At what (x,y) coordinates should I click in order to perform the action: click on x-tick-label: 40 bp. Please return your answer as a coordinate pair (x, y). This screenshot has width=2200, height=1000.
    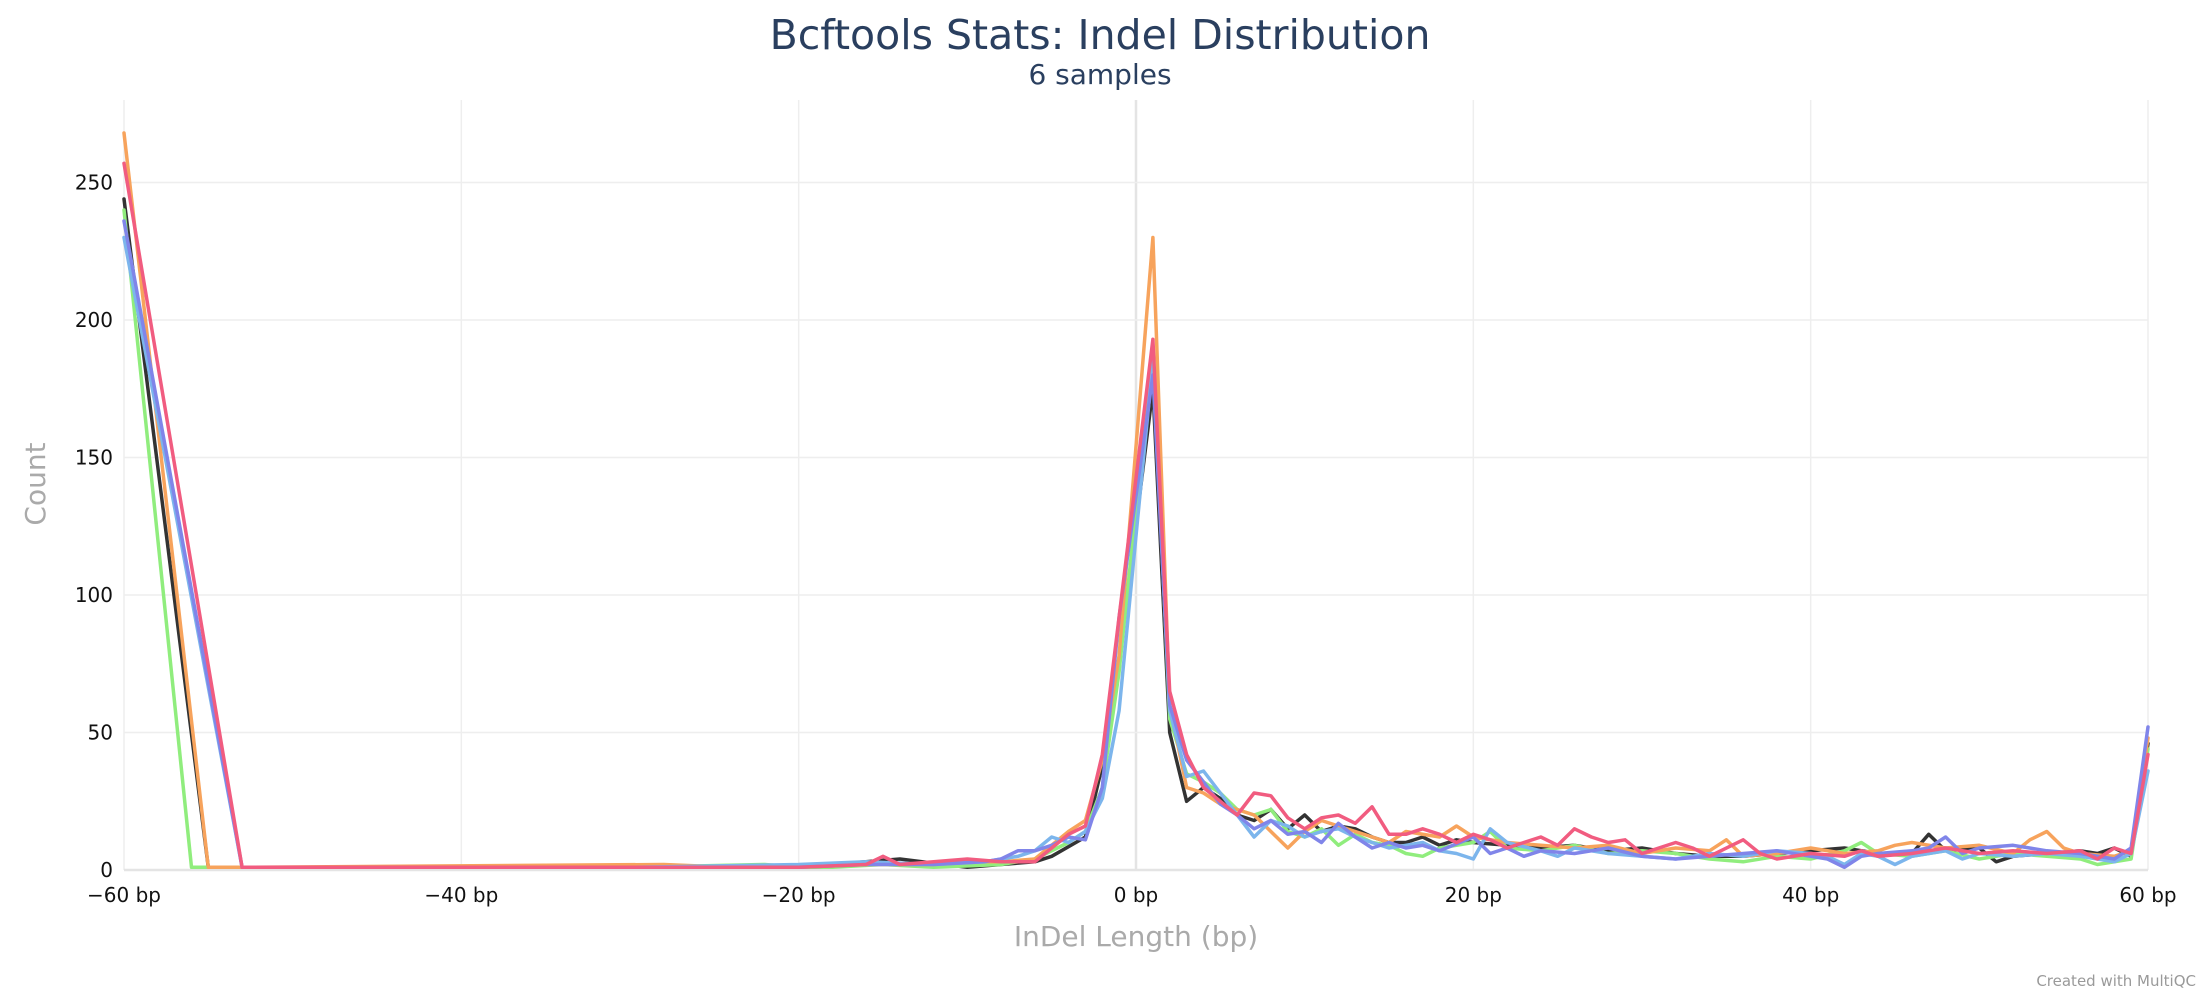
    Looking at the image, I should click on (1810, 895).